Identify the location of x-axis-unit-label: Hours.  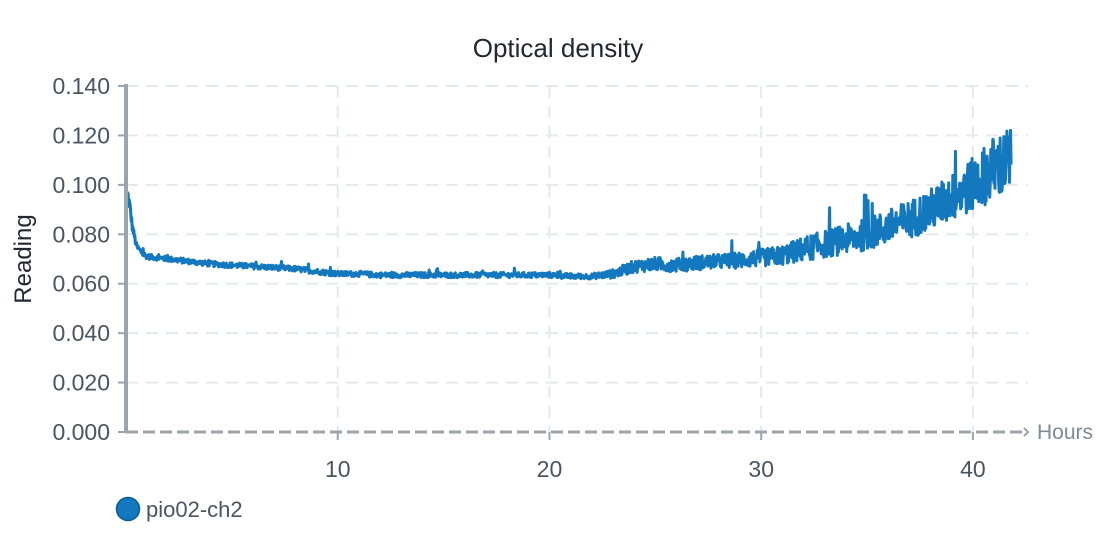
(1065, 432).